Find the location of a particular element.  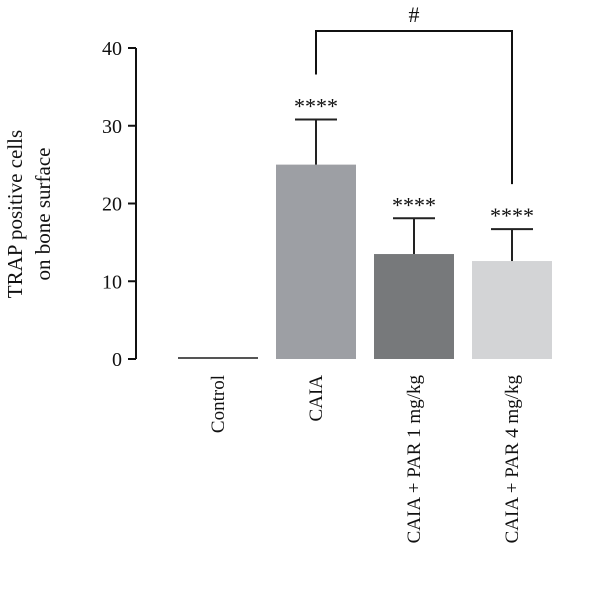

x-category-label: CAIA + PAR 1 mg/kg is located at coordinates (414, 459).